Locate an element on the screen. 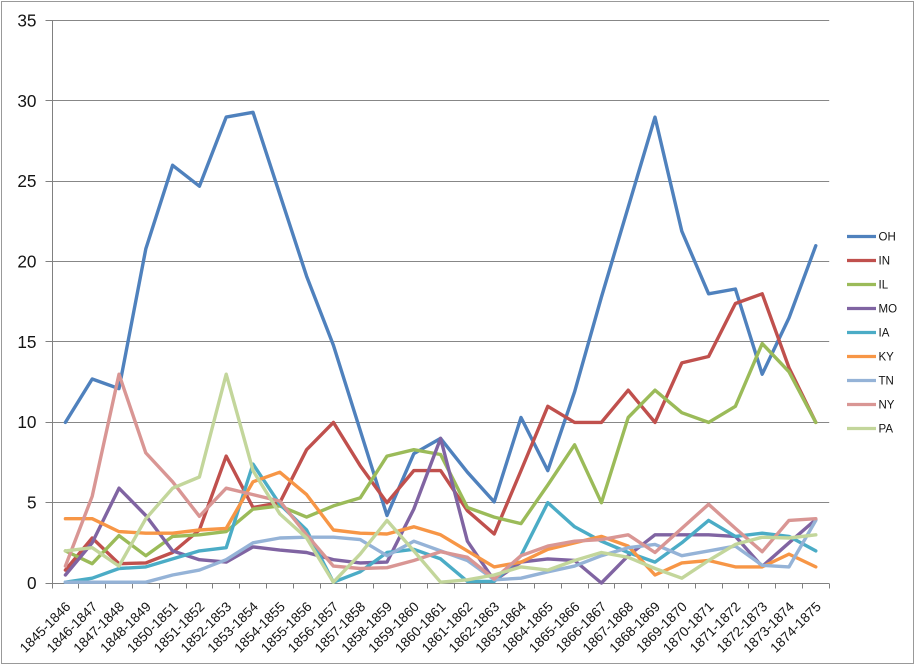 This screenshot has height=672, width=916. svg-text: KY is located at coordinates (887, 358).